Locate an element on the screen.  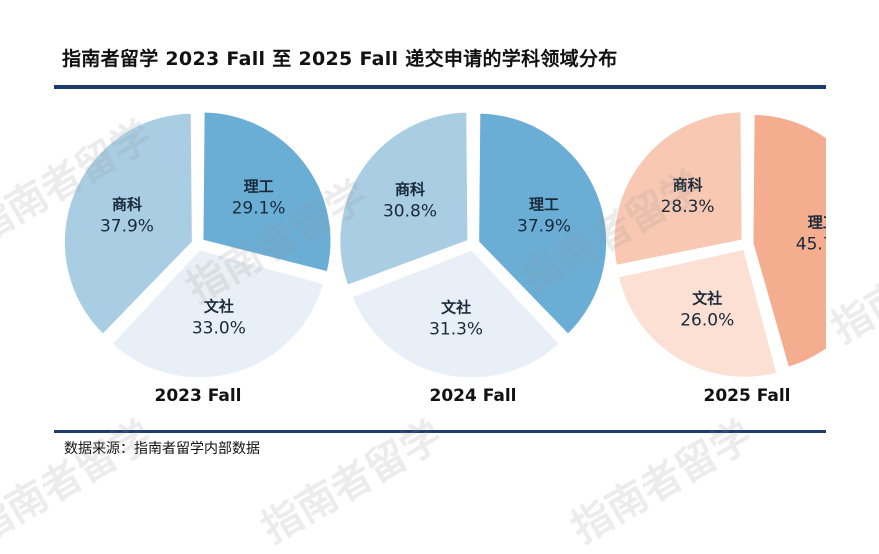
slice-value-business: 28.3% is located at coordinates (688, 207).